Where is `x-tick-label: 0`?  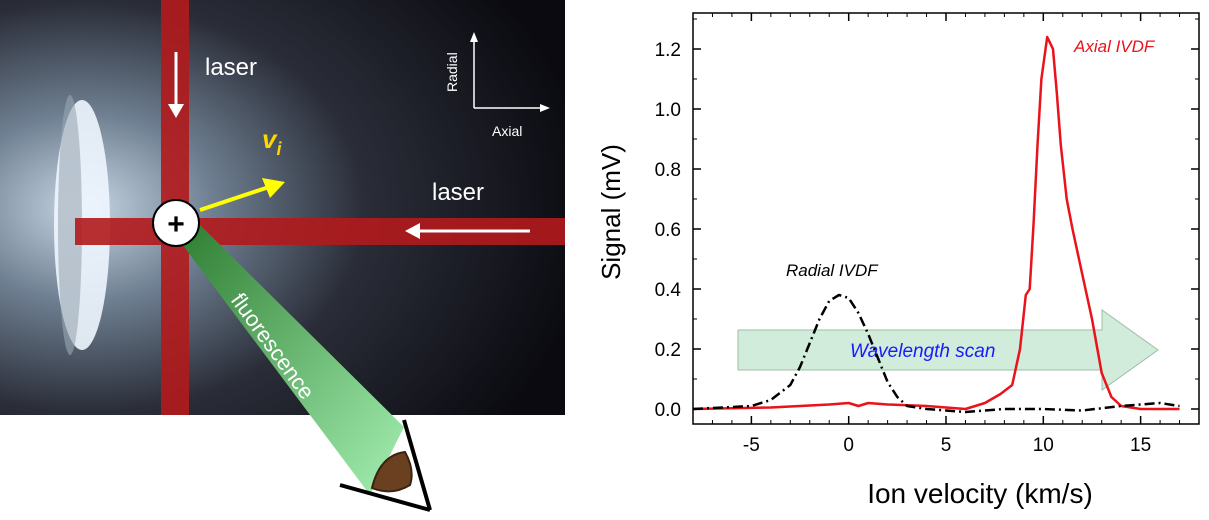 x-tick-label: 0 is located at coordinates (848, 445).